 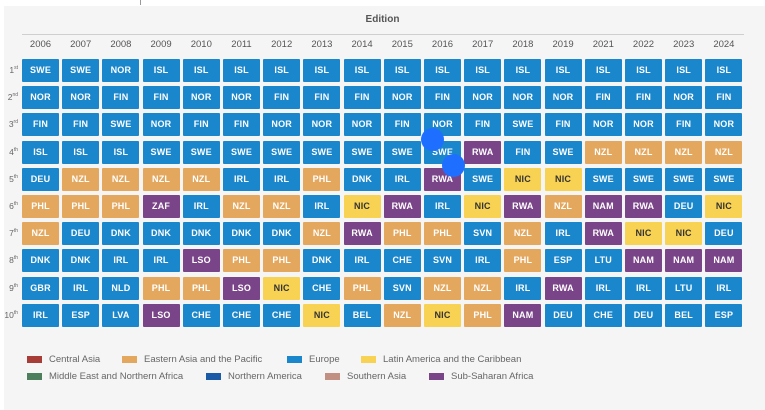 What do you see at coordinates (203, 359) in the screenshot?
I see `legend-label: Eastern Asia and the Pacific` at bounding box center [203, 359].